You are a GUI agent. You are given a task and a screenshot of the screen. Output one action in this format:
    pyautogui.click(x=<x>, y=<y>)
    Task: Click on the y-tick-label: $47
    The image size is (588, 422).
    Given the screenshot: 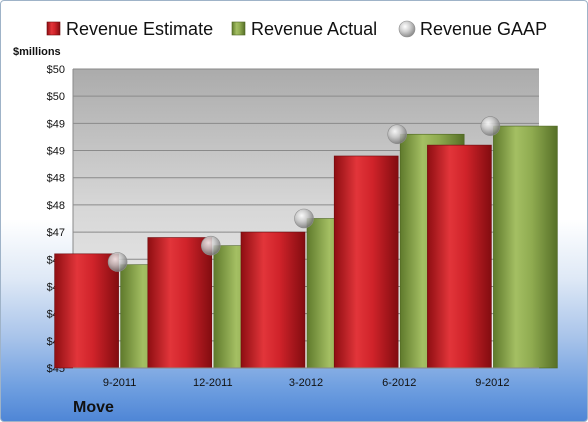 What is the action you would take?
    pyautogui.click(x=56, y=233)
    